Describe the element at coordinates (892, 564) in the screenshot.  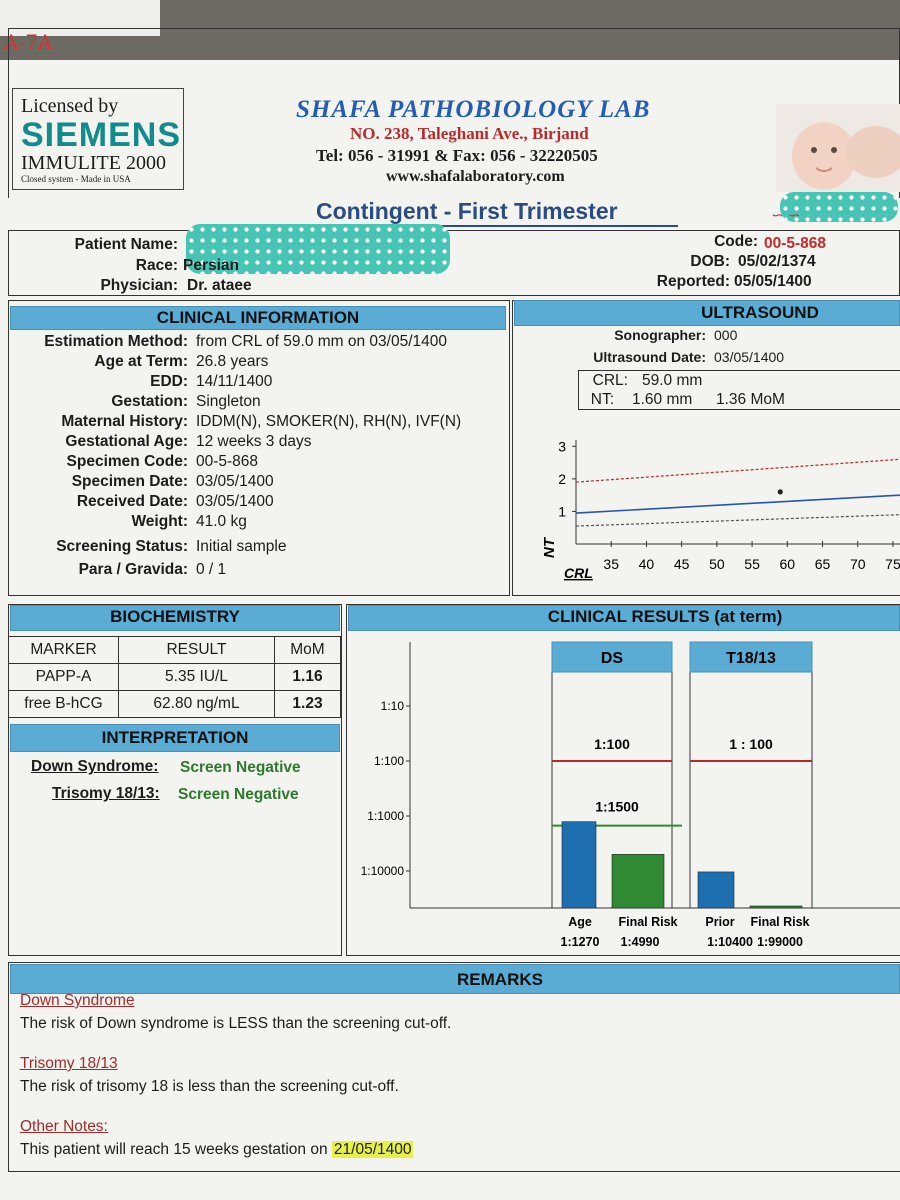
I see `x-tick-label: 75` at that location.